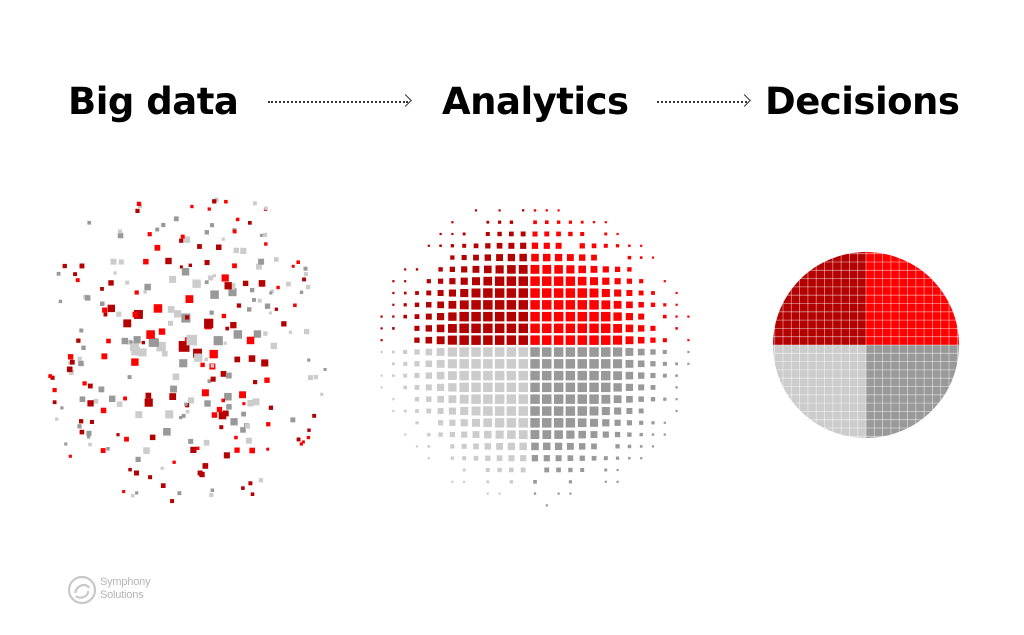 The width and height of the screenshot is (1024, 635). I want to click on logo-wordmark: Symphony Solutions, so click(125, 589).